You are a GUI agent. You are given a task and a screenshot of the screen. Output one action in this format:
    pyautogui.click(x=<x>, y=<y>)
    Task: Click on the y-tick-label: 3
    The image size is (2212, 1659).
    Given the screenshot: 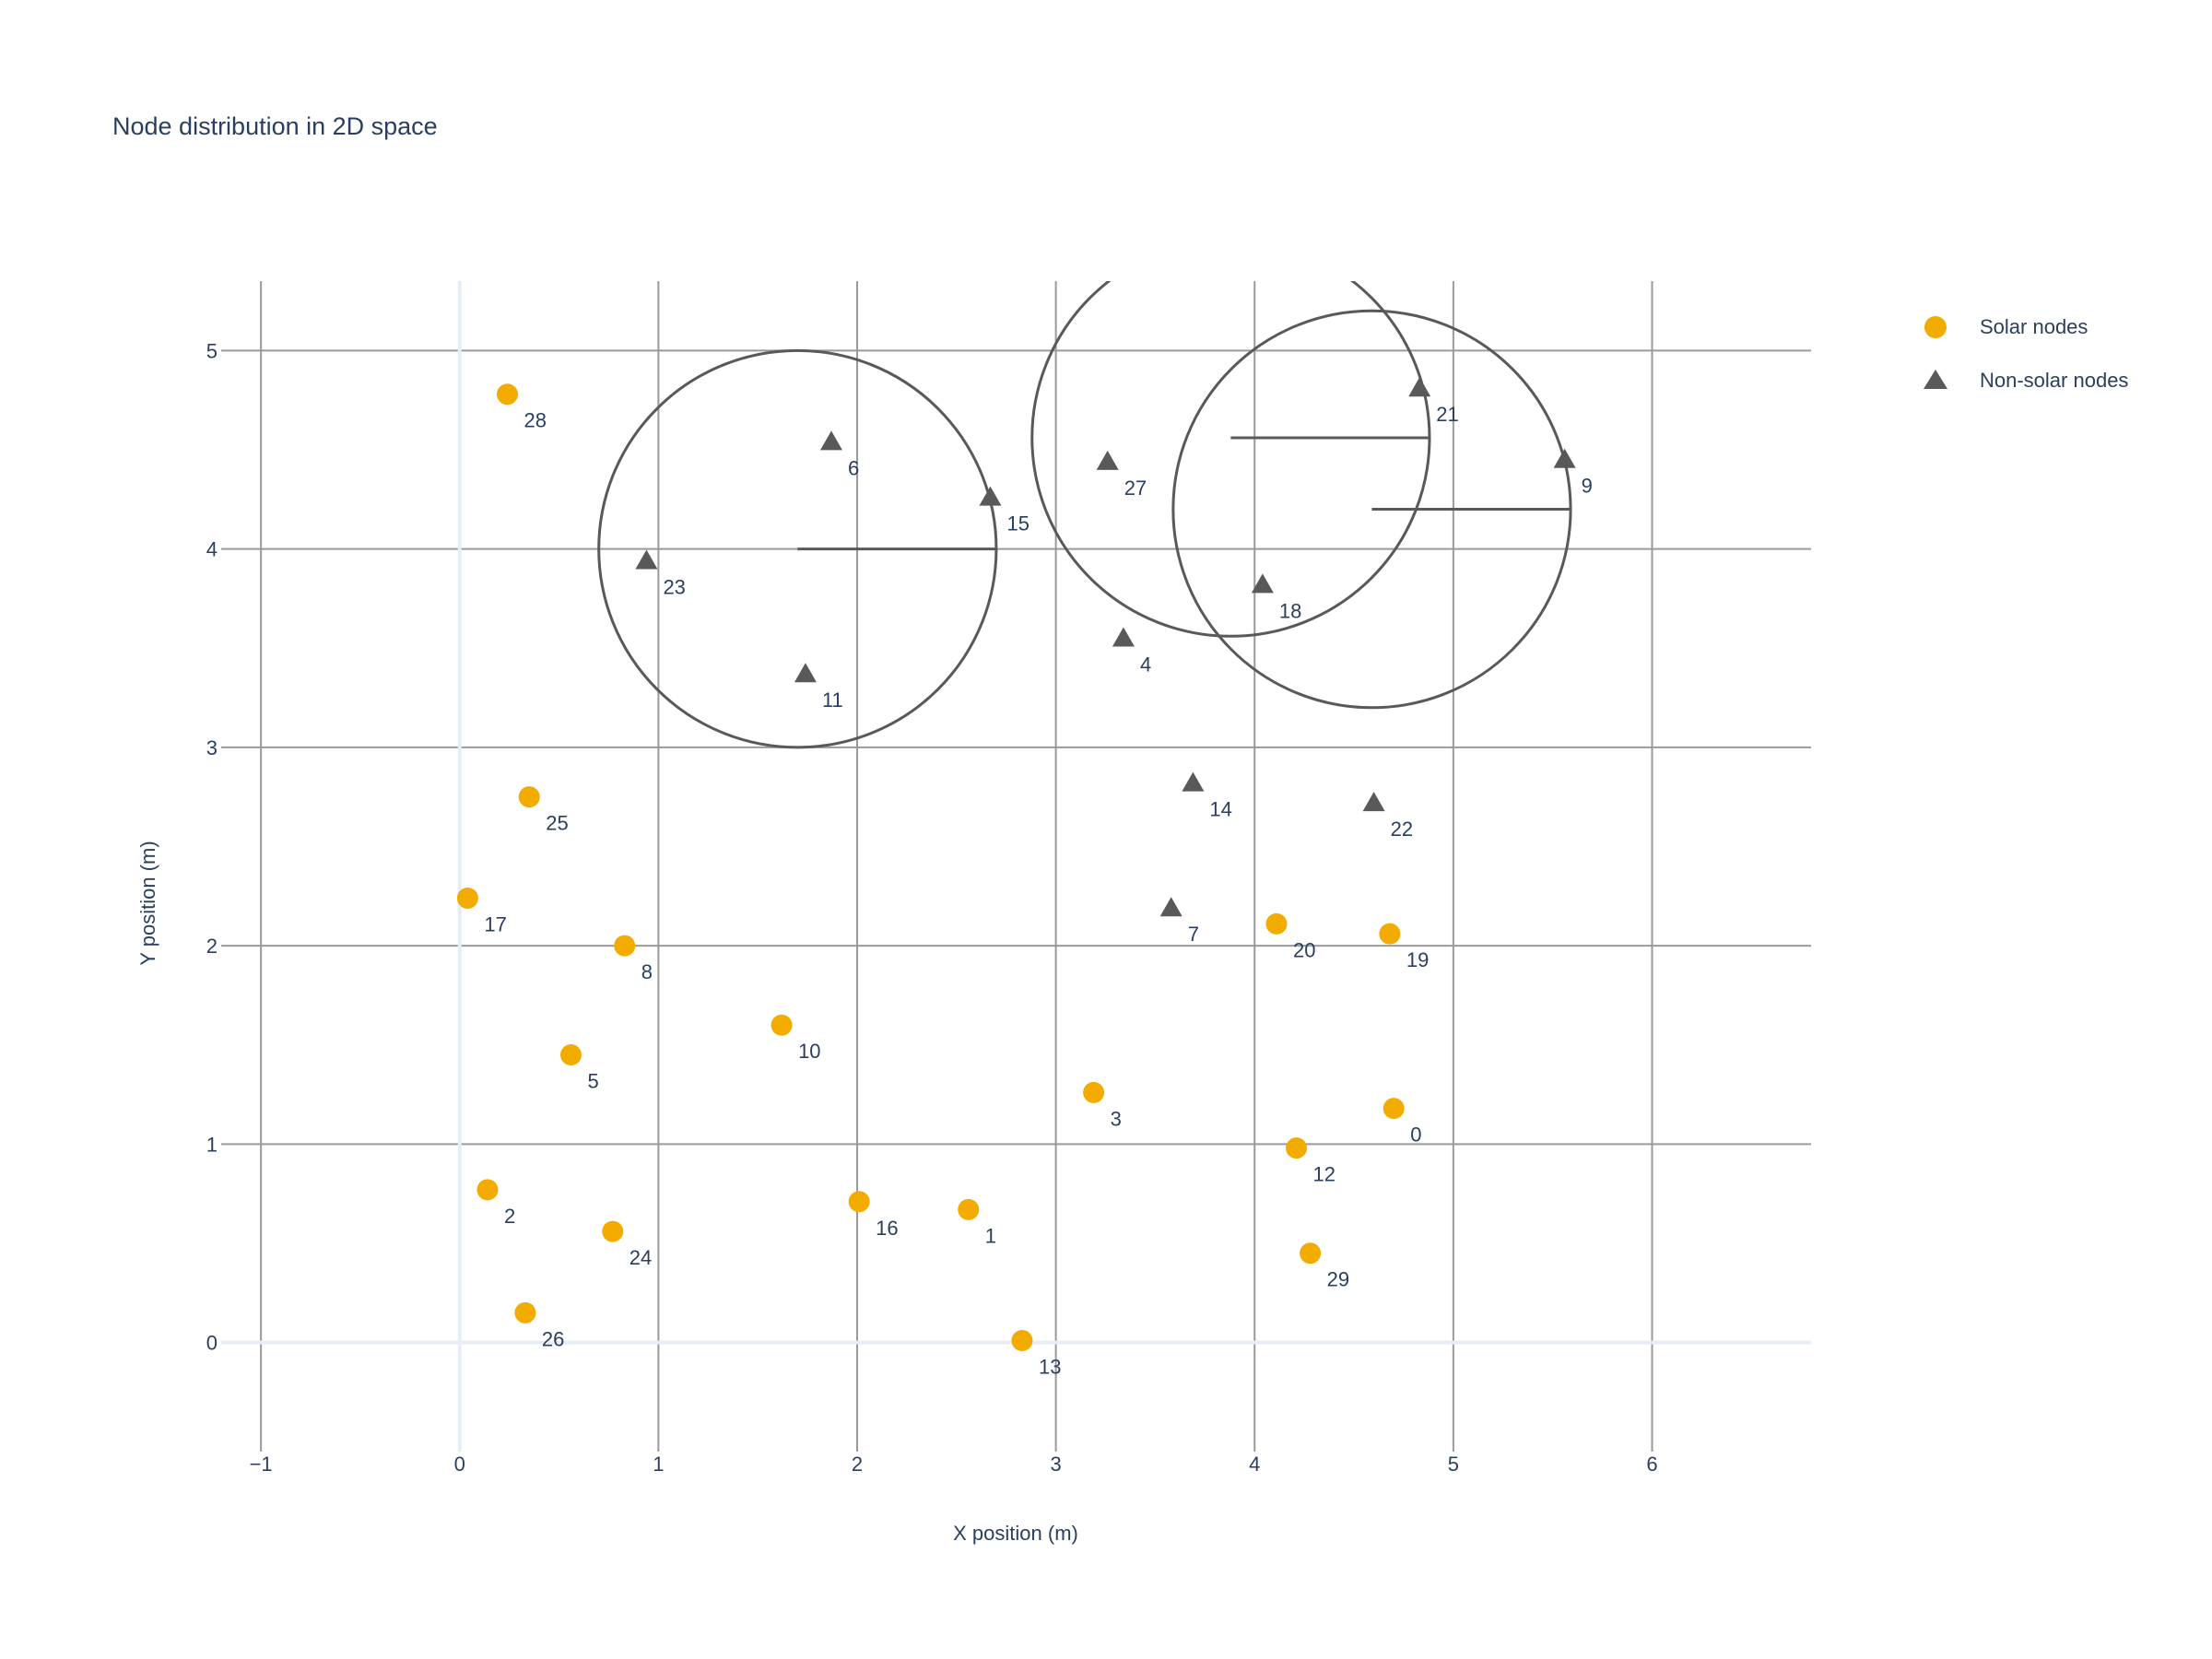 What is the action you would take?
    pyautogui.click(x=212, y=747)
    